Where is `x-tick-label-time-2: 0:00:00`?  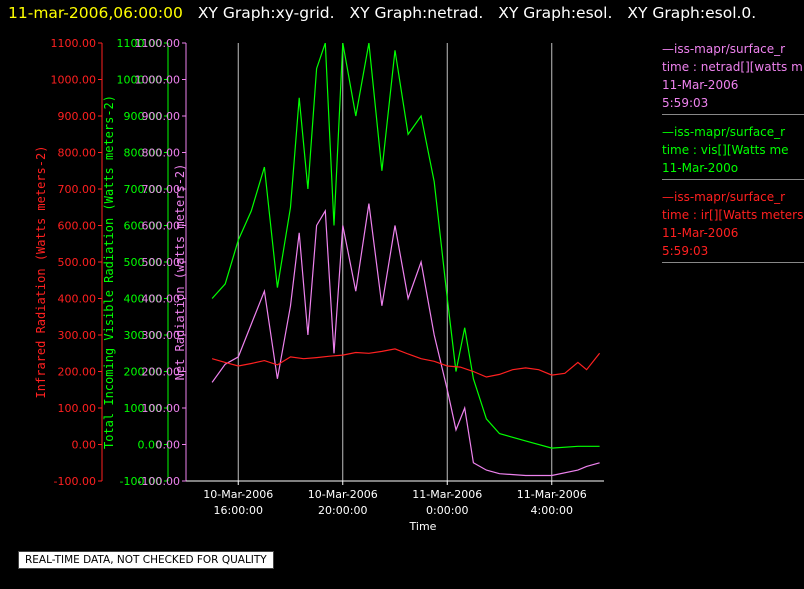
x-tick-label-time-2: 0:00:00 is located at coordinates (447, 510).